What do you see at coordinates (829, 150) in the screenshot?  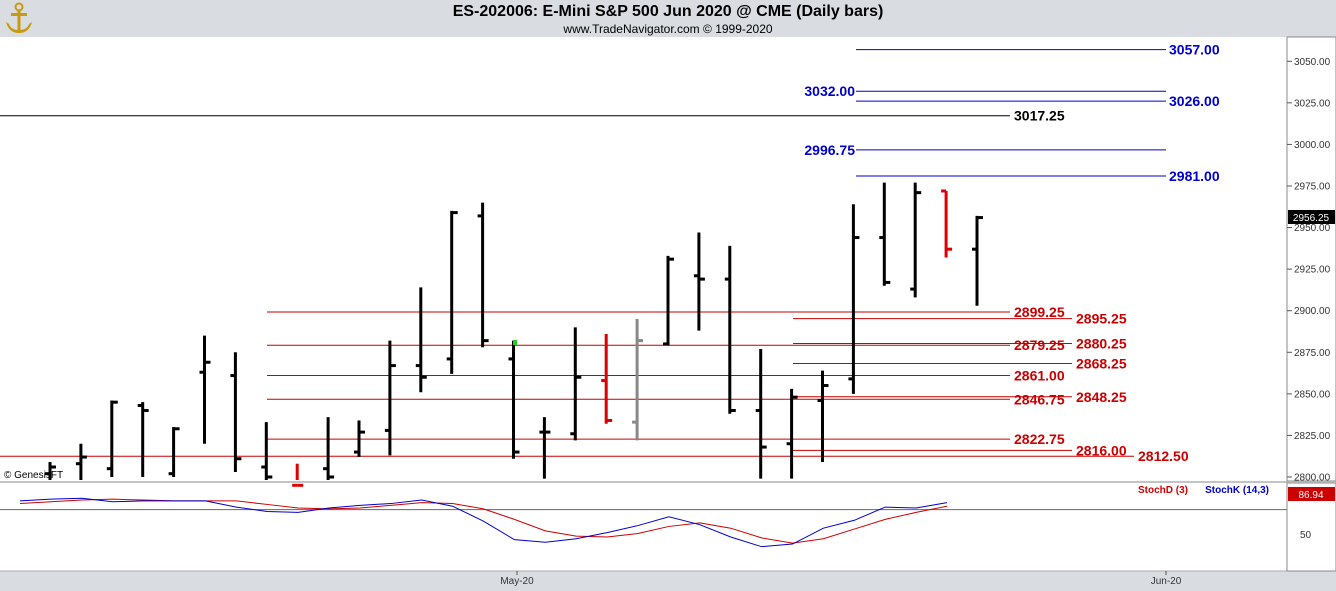 I see `level-label: 2996.75` at bounding box center [829, 150].